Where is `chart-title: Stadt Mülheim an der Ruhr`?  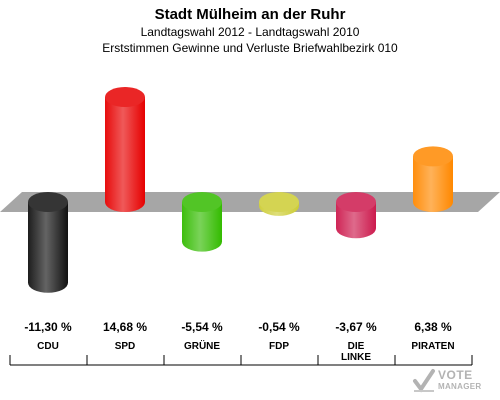
chart-title: Stadt Mülheim an der Ruhr is located at coordinates (250, 14).